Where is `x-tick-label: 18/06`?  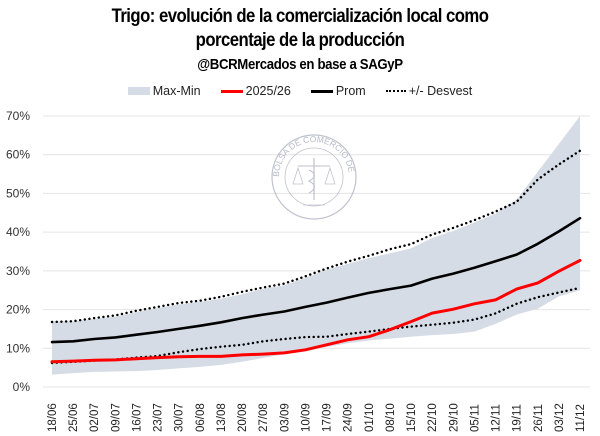 x-tick-label: 18/06 is located at coordinates (53, 417).